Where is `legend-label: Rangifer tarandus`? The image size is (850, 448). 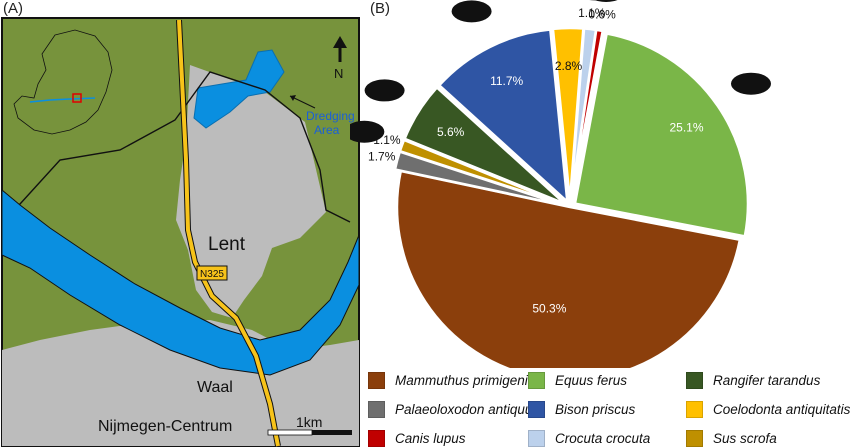
legend-label: Rangifer tarandus is located at coordinates (767, 380).